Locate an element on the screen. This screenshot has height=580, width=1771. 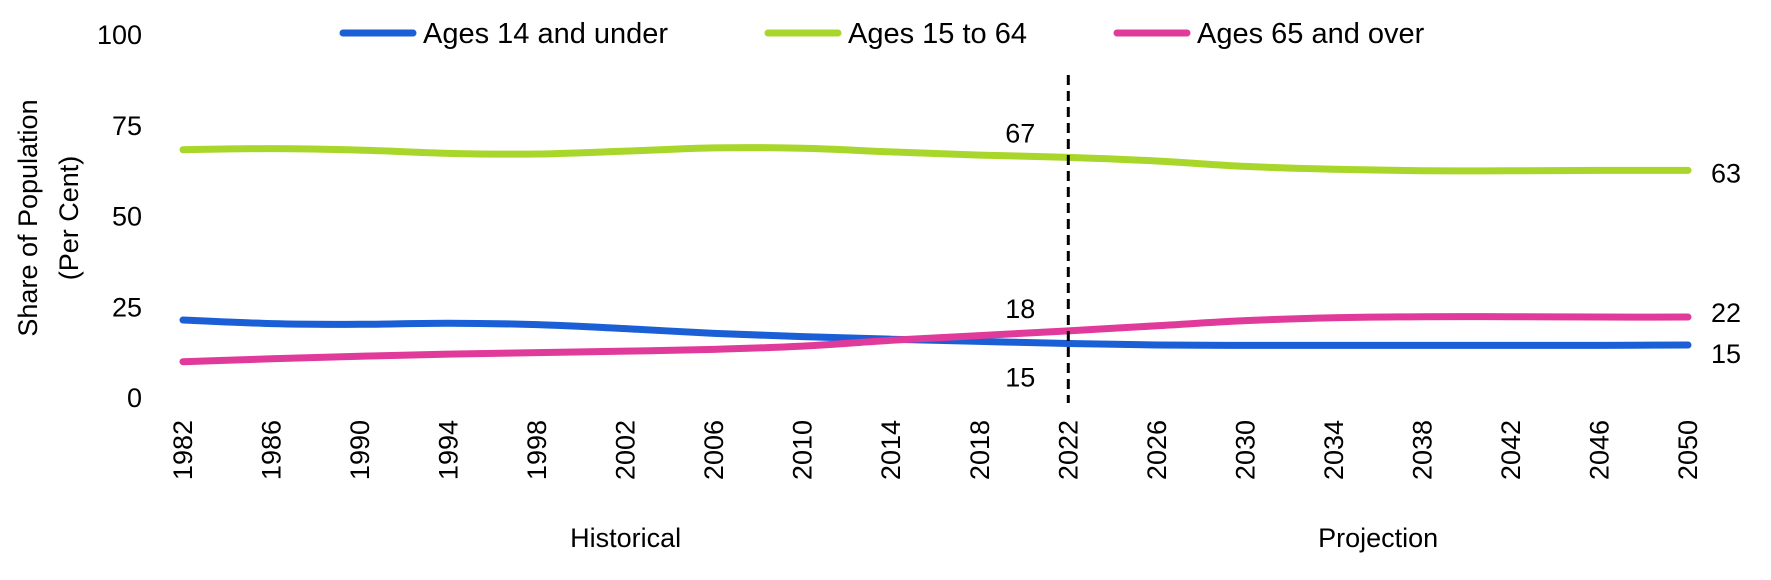
y-tick-label: 50 is located at coordinates (127, 217).